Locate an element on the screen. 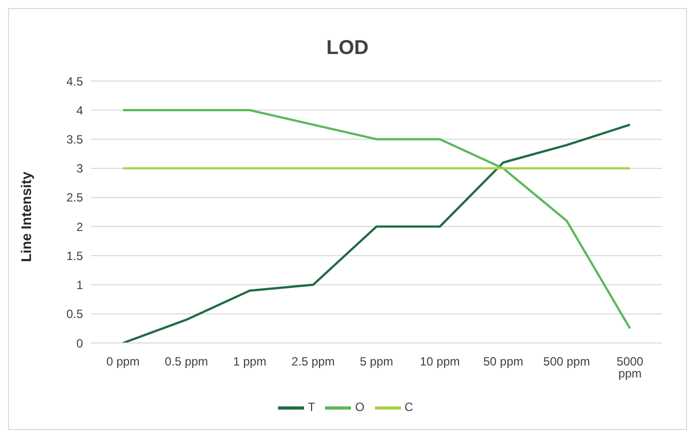 This screenshot has width=695, height=438. y-tick-label: 4 is located at coordinates (80, 110).